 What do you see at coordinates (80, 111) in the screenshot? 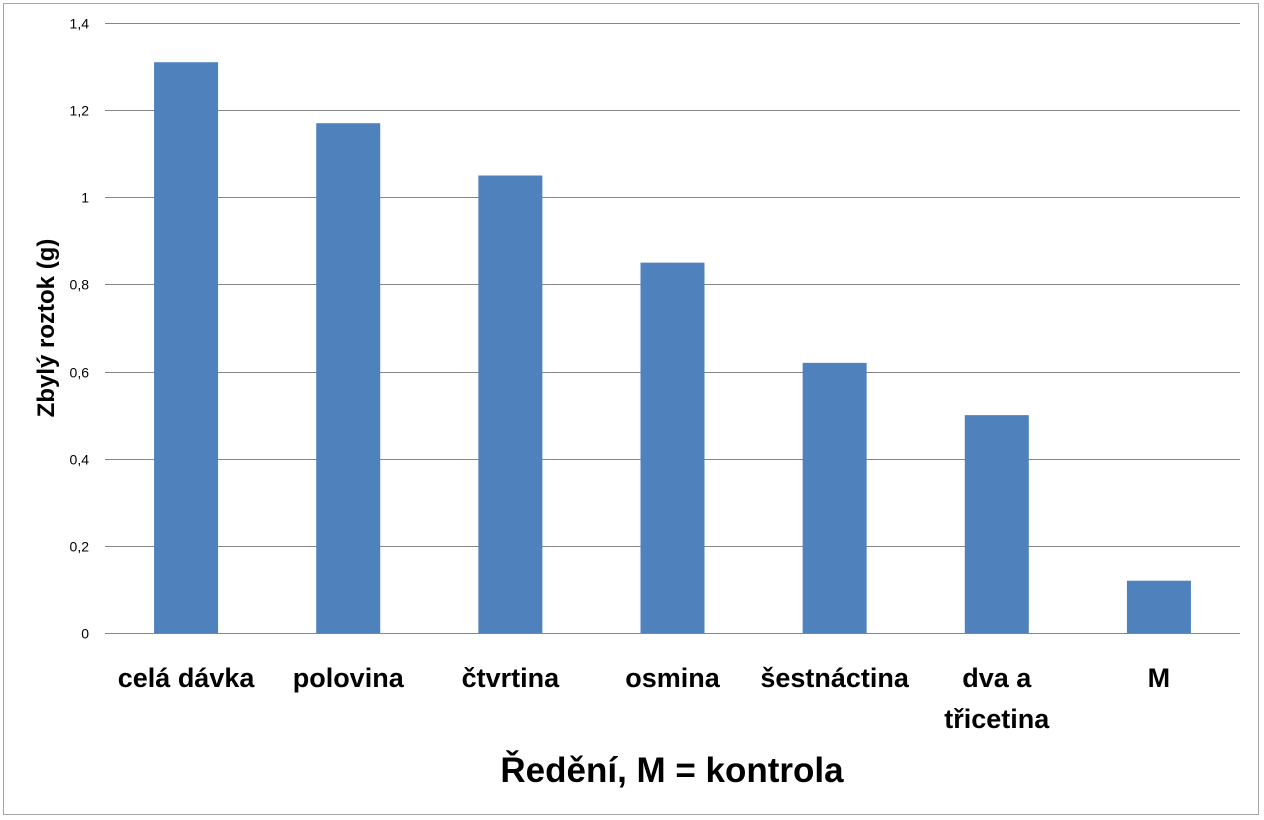
I see `y-tick-label: 1,2` at bounding box center [80, 111].